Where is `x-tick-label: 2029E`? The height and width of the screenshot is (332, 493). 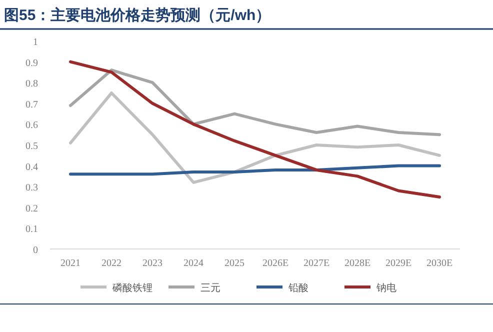
x-tick-label: 2029E is located at coordinates (398, 263).